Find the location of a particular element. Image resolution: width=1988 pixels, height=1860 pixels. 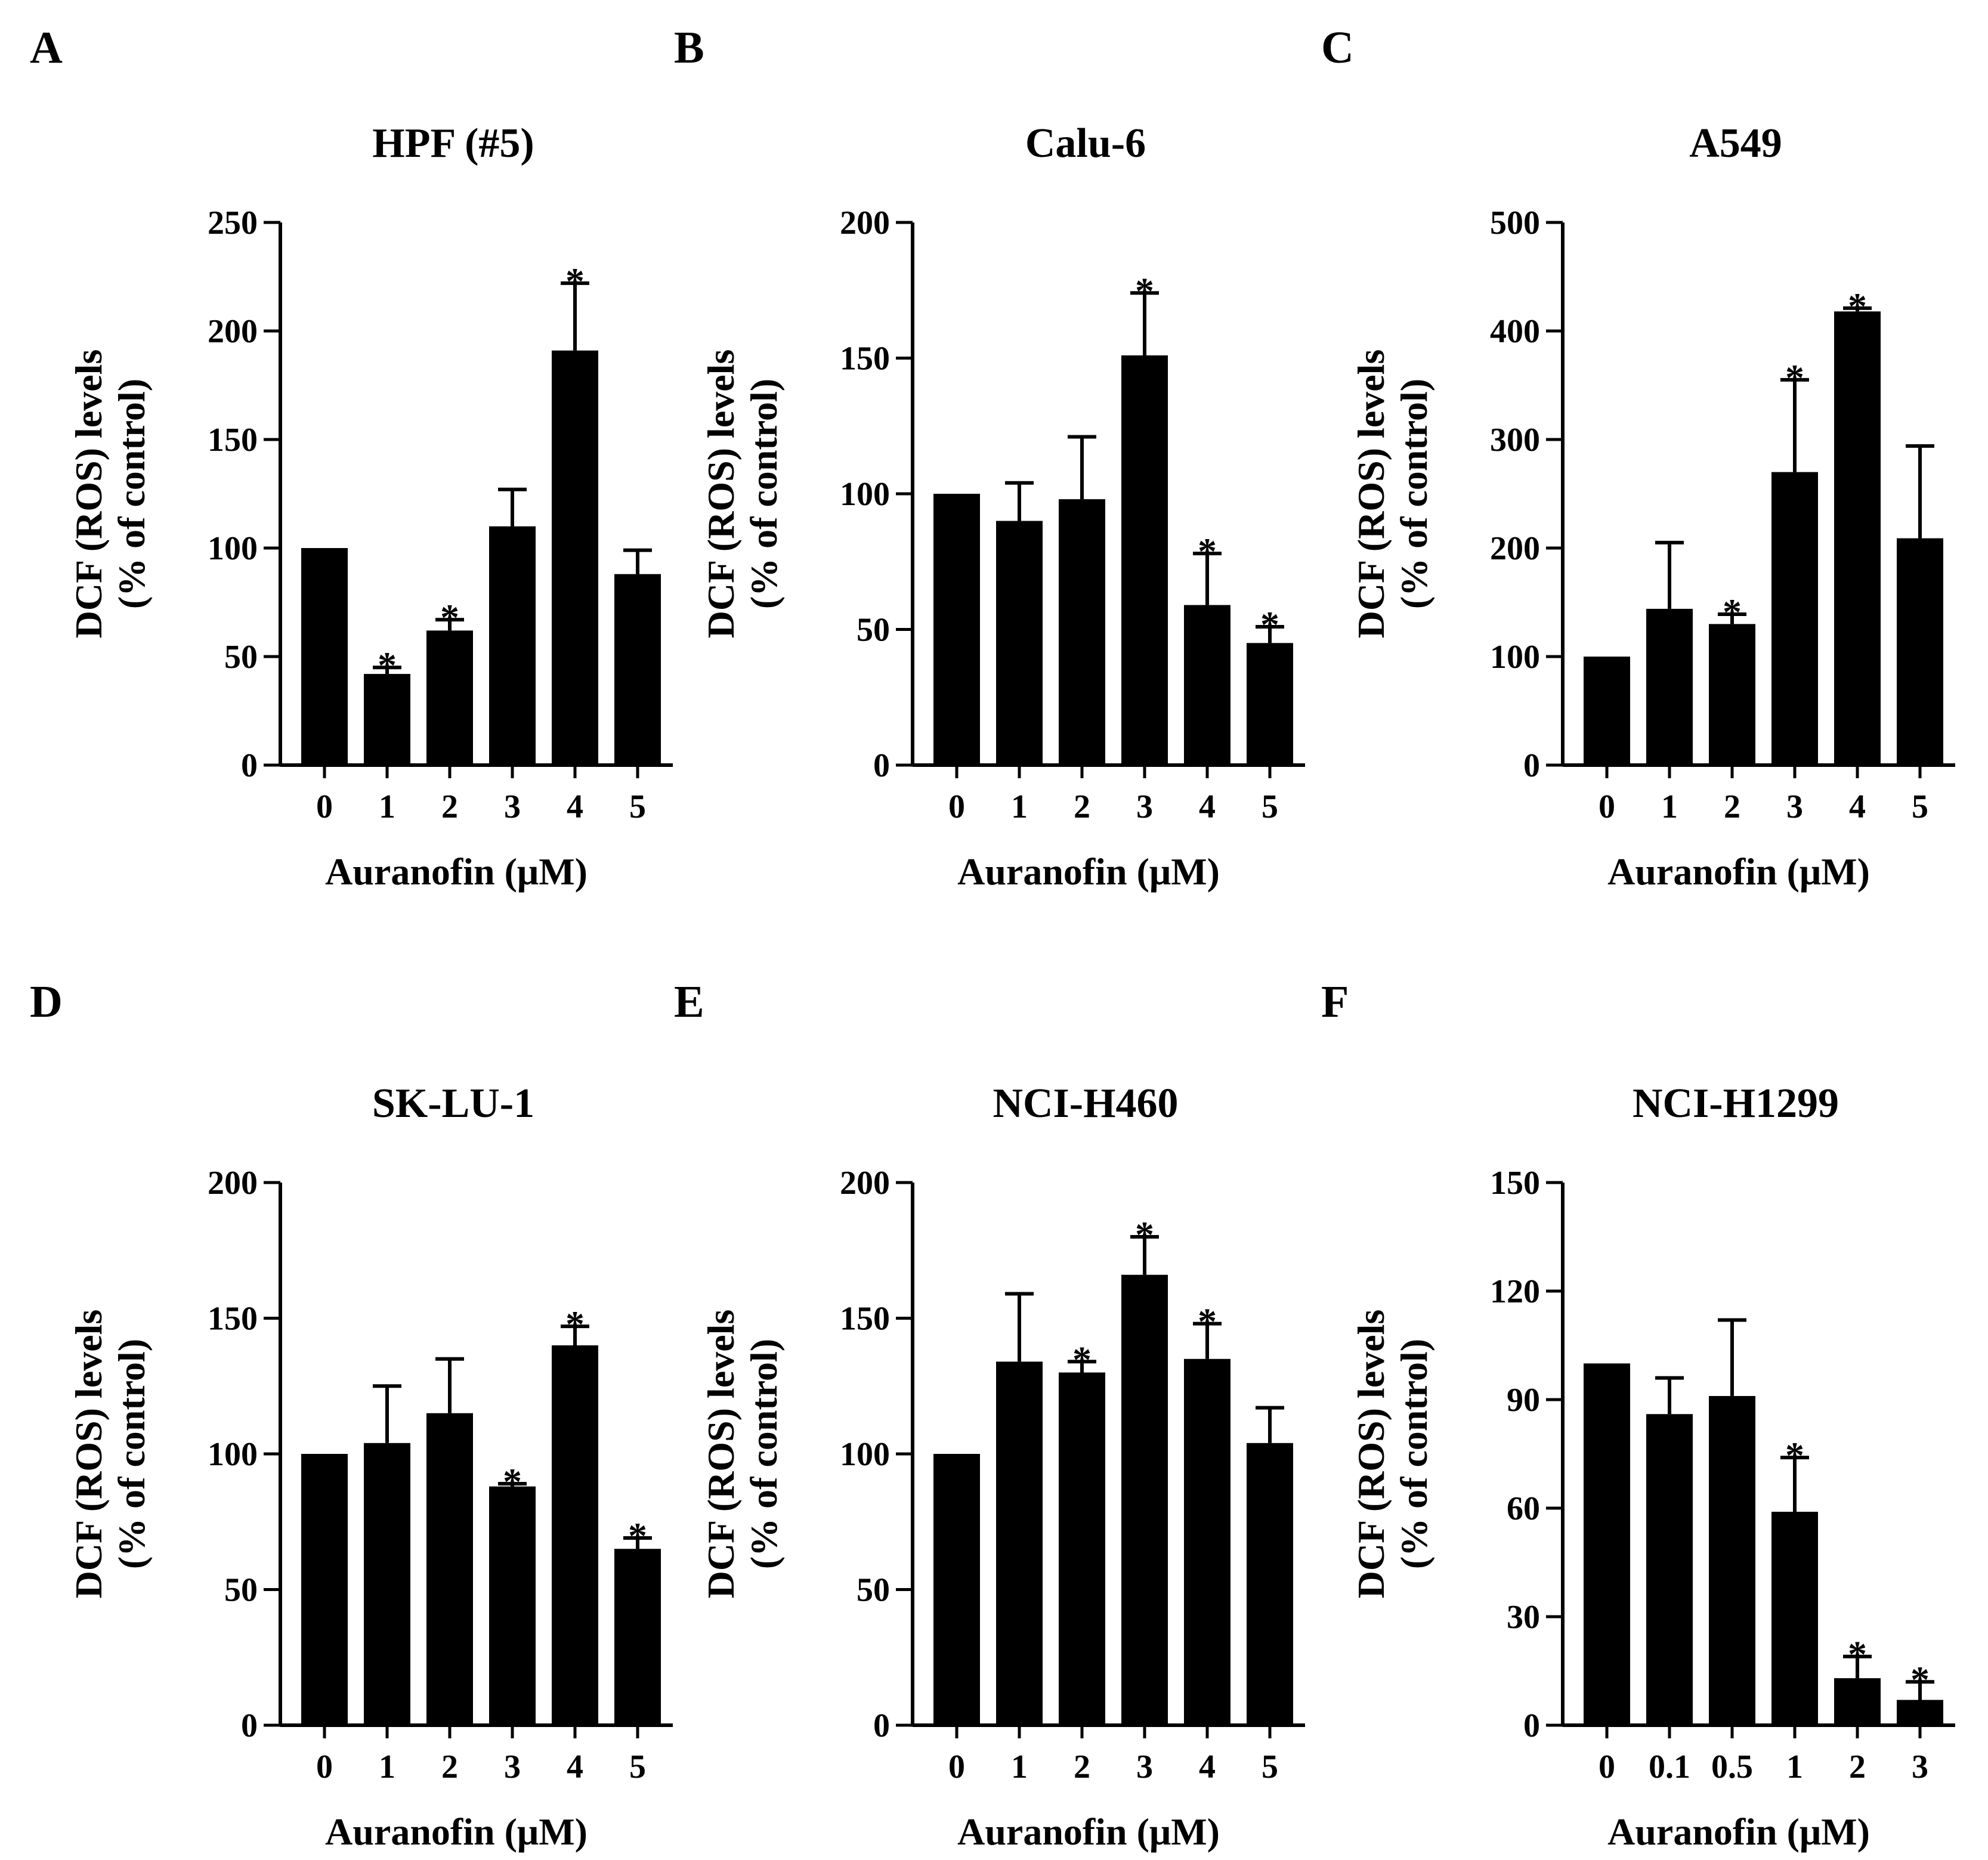

y-tick-label: 120 is located at coordinates (1515, 1291).